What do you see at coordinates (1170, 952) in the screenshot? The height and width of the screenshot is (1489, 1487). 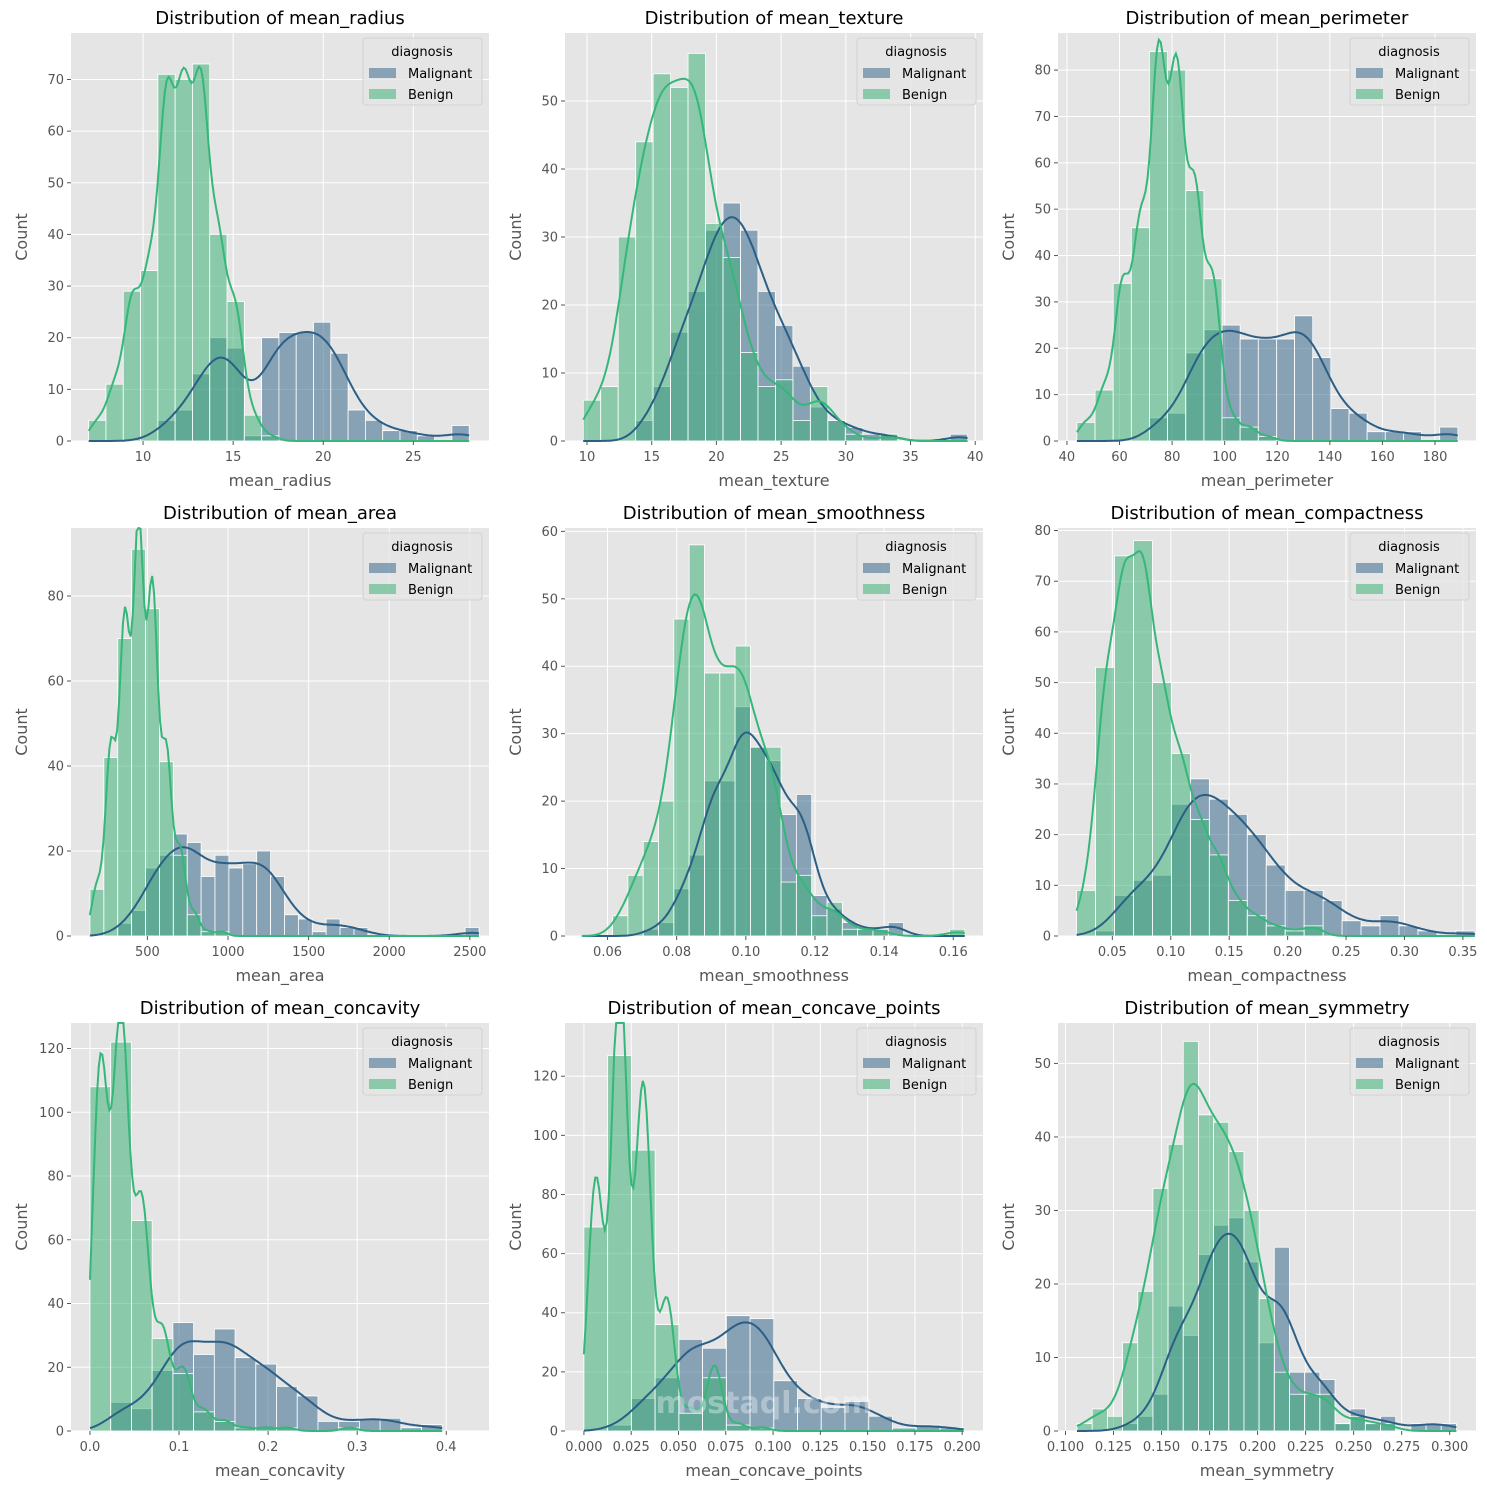 I see `x-tick-label: 0.10` at bounding box center [1170, 952].